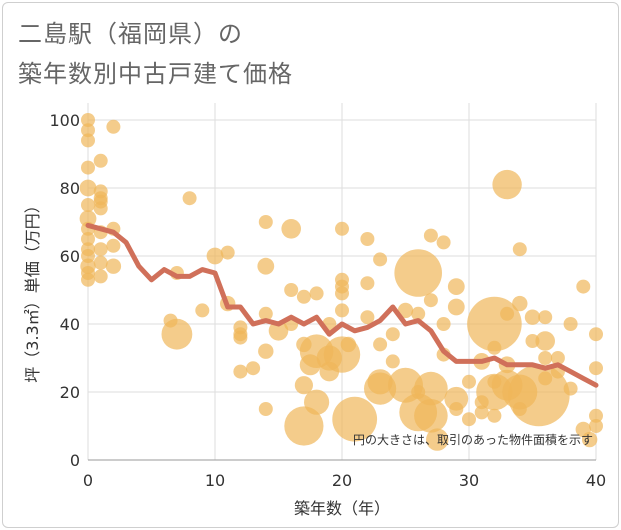 The image size is (621, 530). I want to click on y-tick-label: 20, so click(70, 392).